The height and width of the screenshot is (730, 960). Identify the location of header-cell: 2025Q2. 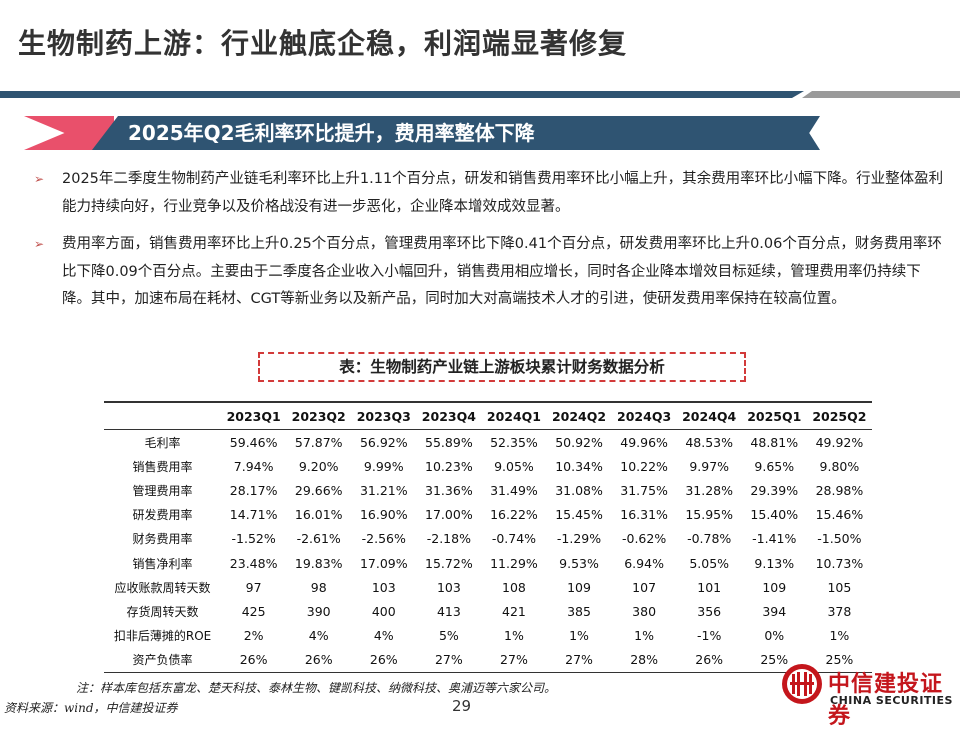
(839, 415).